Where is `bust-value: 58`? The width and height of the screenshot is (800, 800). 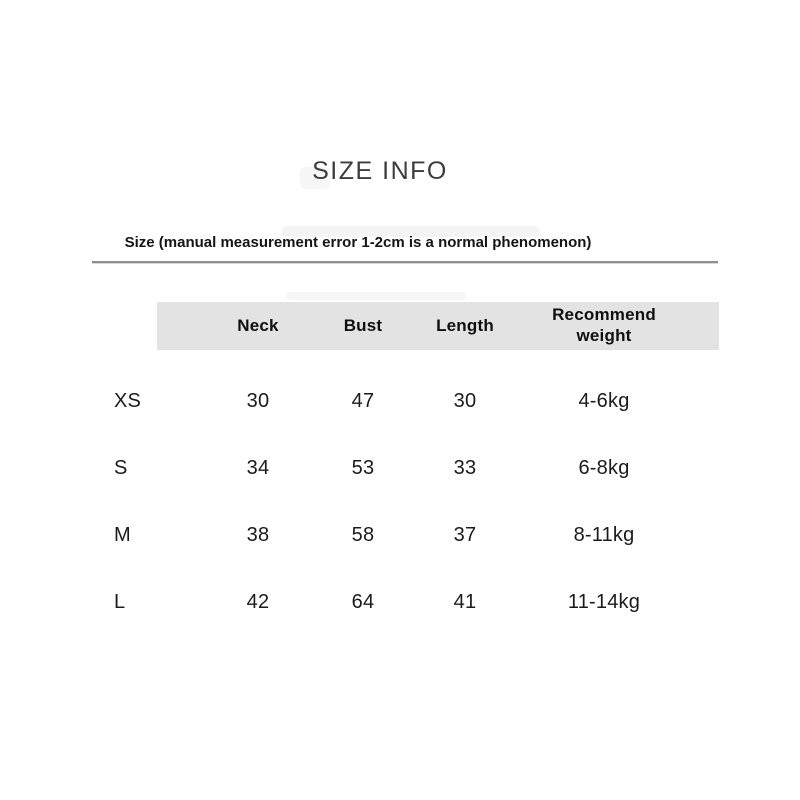
bust-value: 58 is located at coordinates (363, 535).